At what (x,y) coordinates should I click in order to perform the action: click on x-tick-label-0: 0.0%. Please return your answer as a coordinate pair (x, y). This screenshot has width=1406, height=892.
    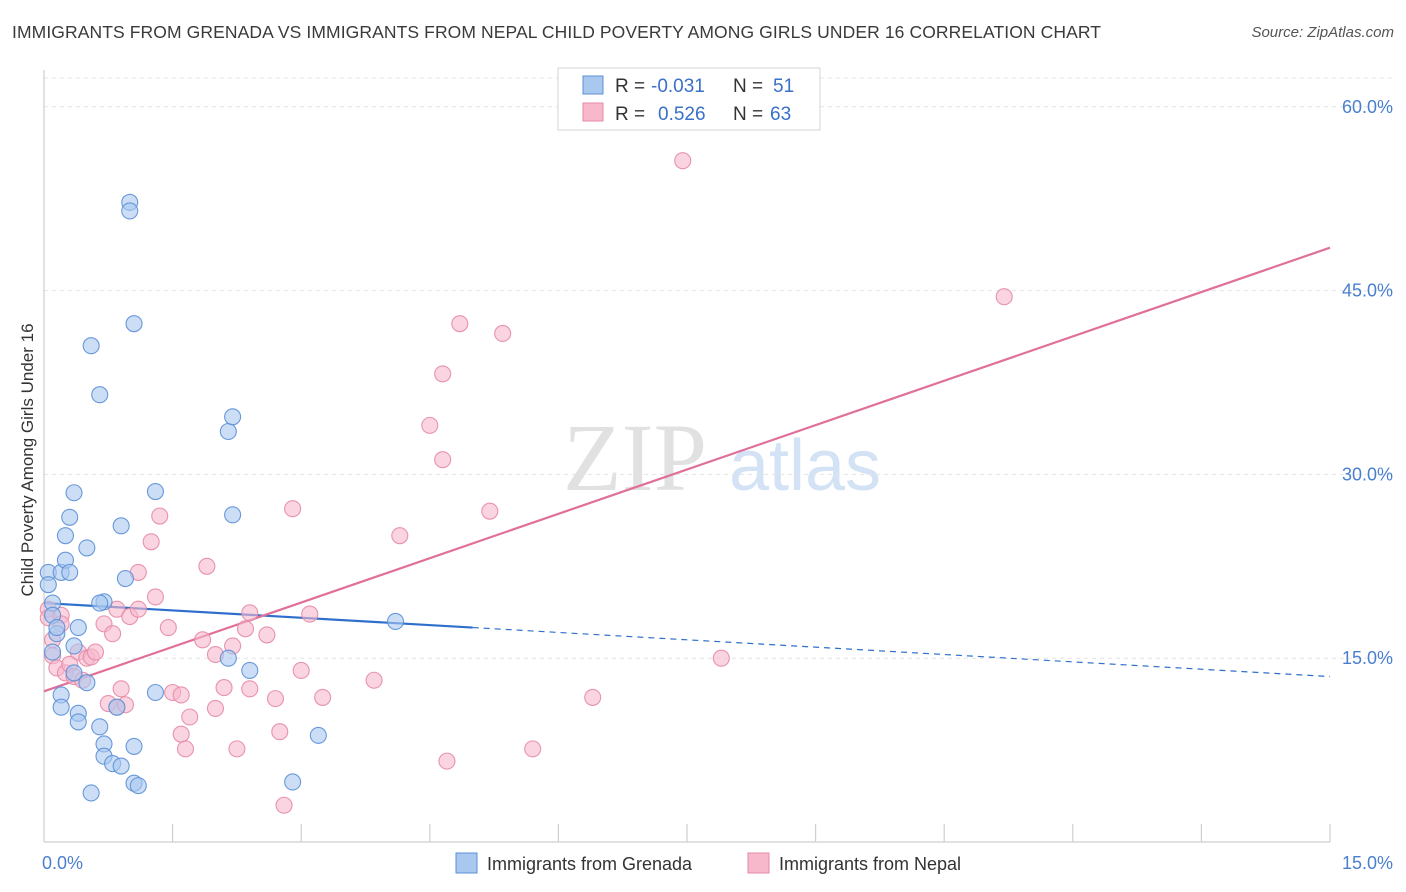
    Looking at the image, I should click on (62, 863).